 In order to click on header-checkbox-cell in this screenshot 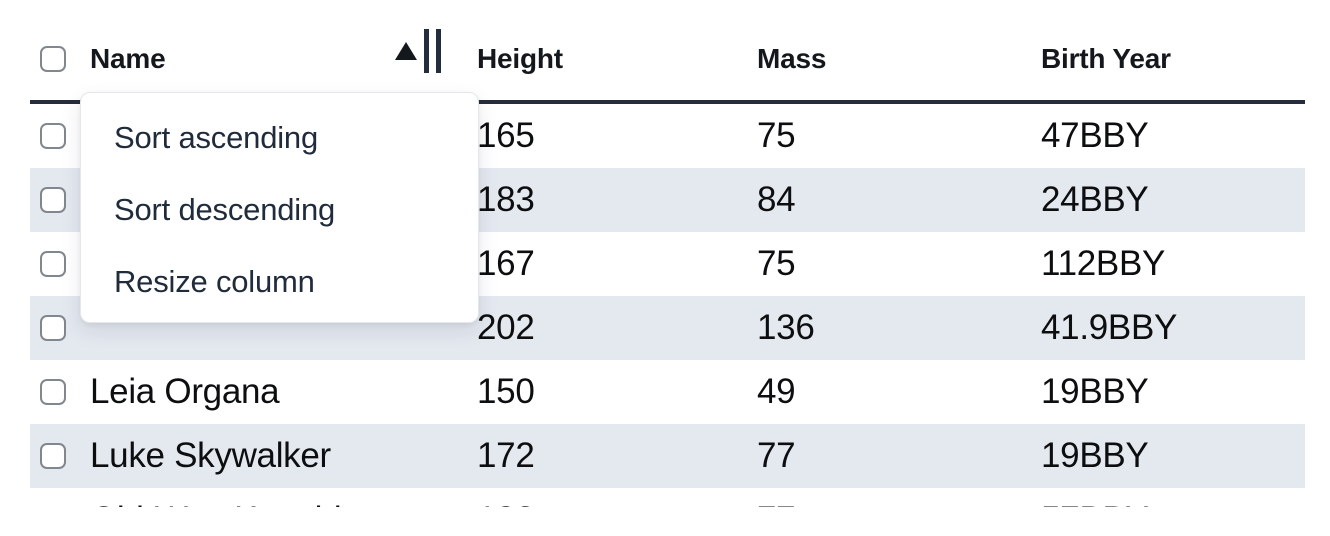, I will do `click(54, 59)`.